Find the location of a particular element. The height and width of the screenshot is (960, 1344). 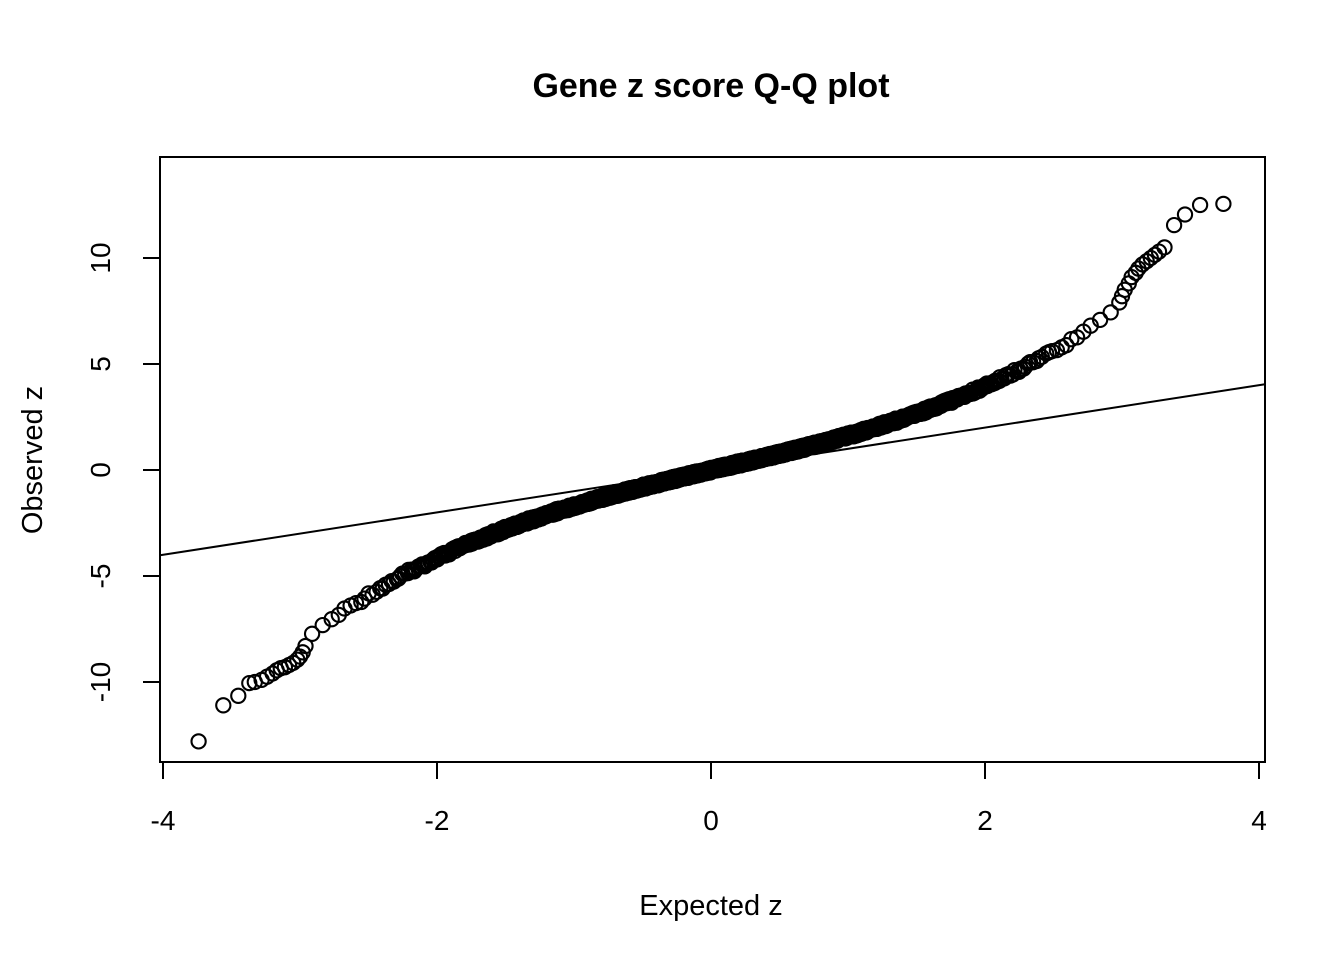

x-tick-label: -4 is located at coordinates (163, 820).